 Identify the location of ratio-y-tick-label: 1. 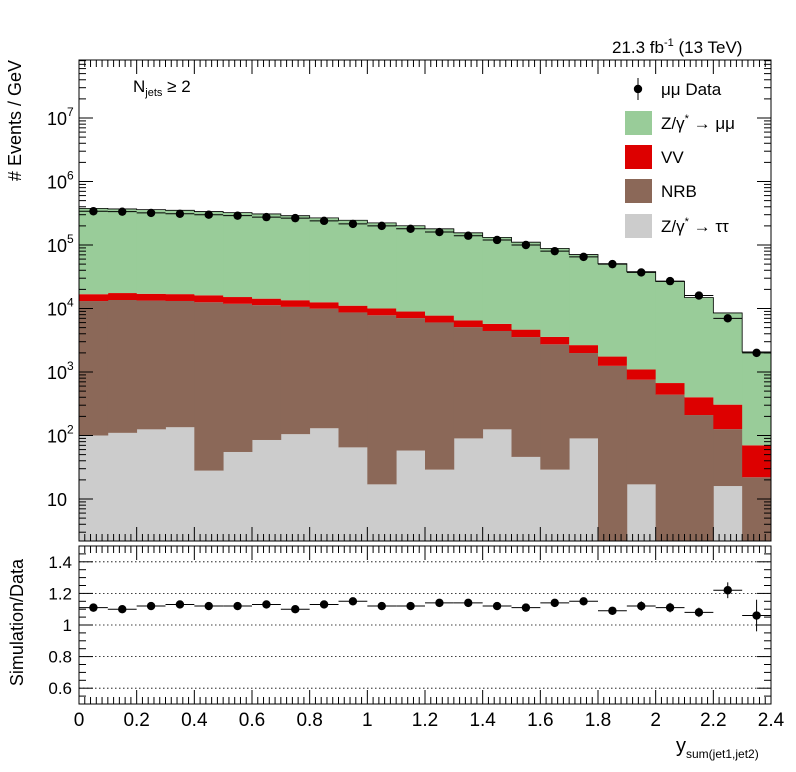
(67, 625).